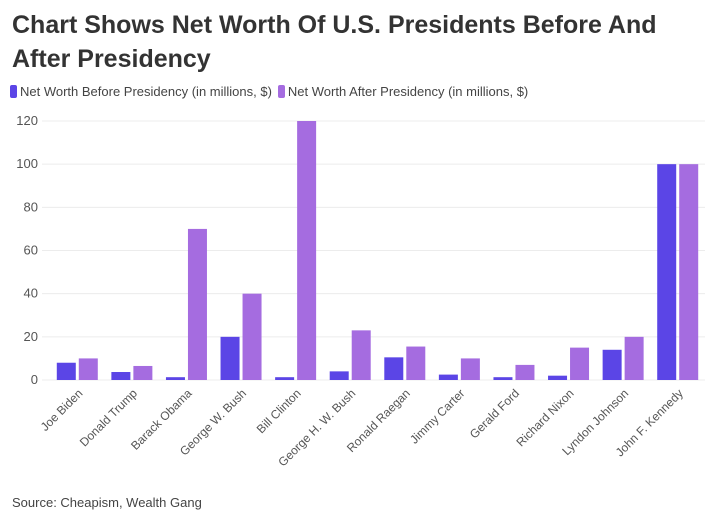 The image size is (720, 521). Describe the element at coordinates (62, 410) in the screenshot. I see `x-tick-label: Joe Biden` at that location.